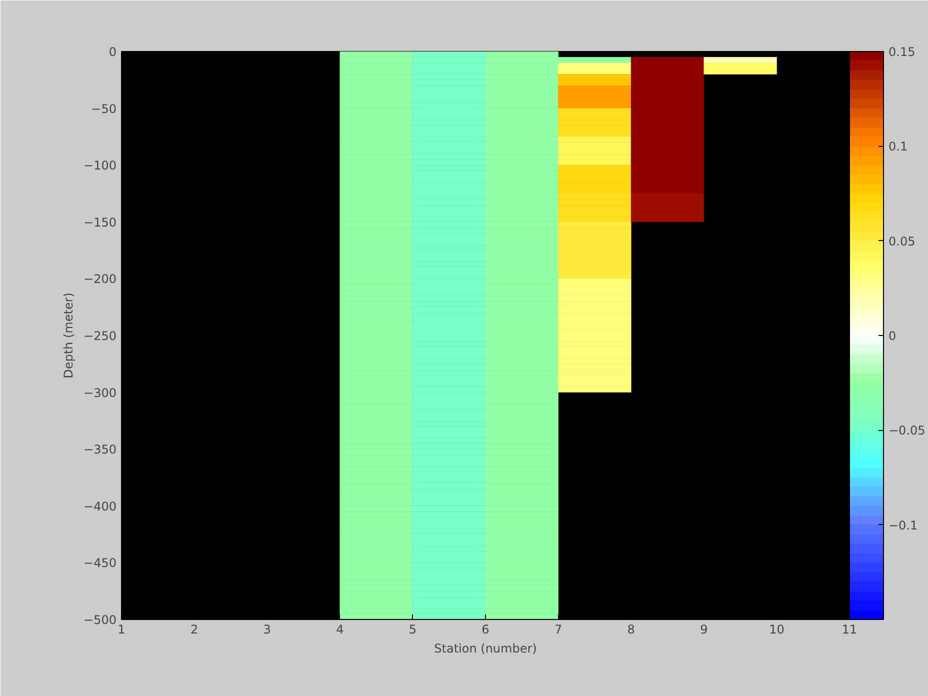 This screenshot has height=696, width=928. I want to click on color-bar-label: −0.1, so click(903, 525).